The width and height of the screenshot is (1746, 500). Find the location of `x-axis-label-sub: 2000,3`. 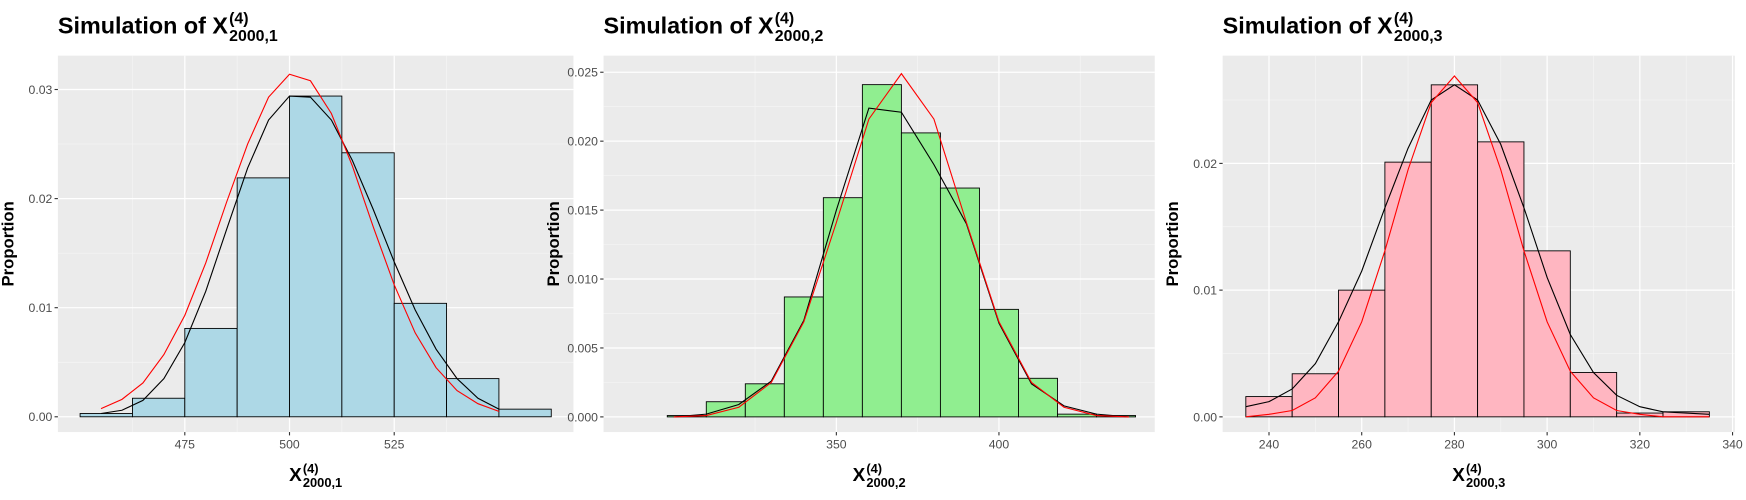

x-axis-label-sub: 2000,3 is located at coordinates (1485, 482).